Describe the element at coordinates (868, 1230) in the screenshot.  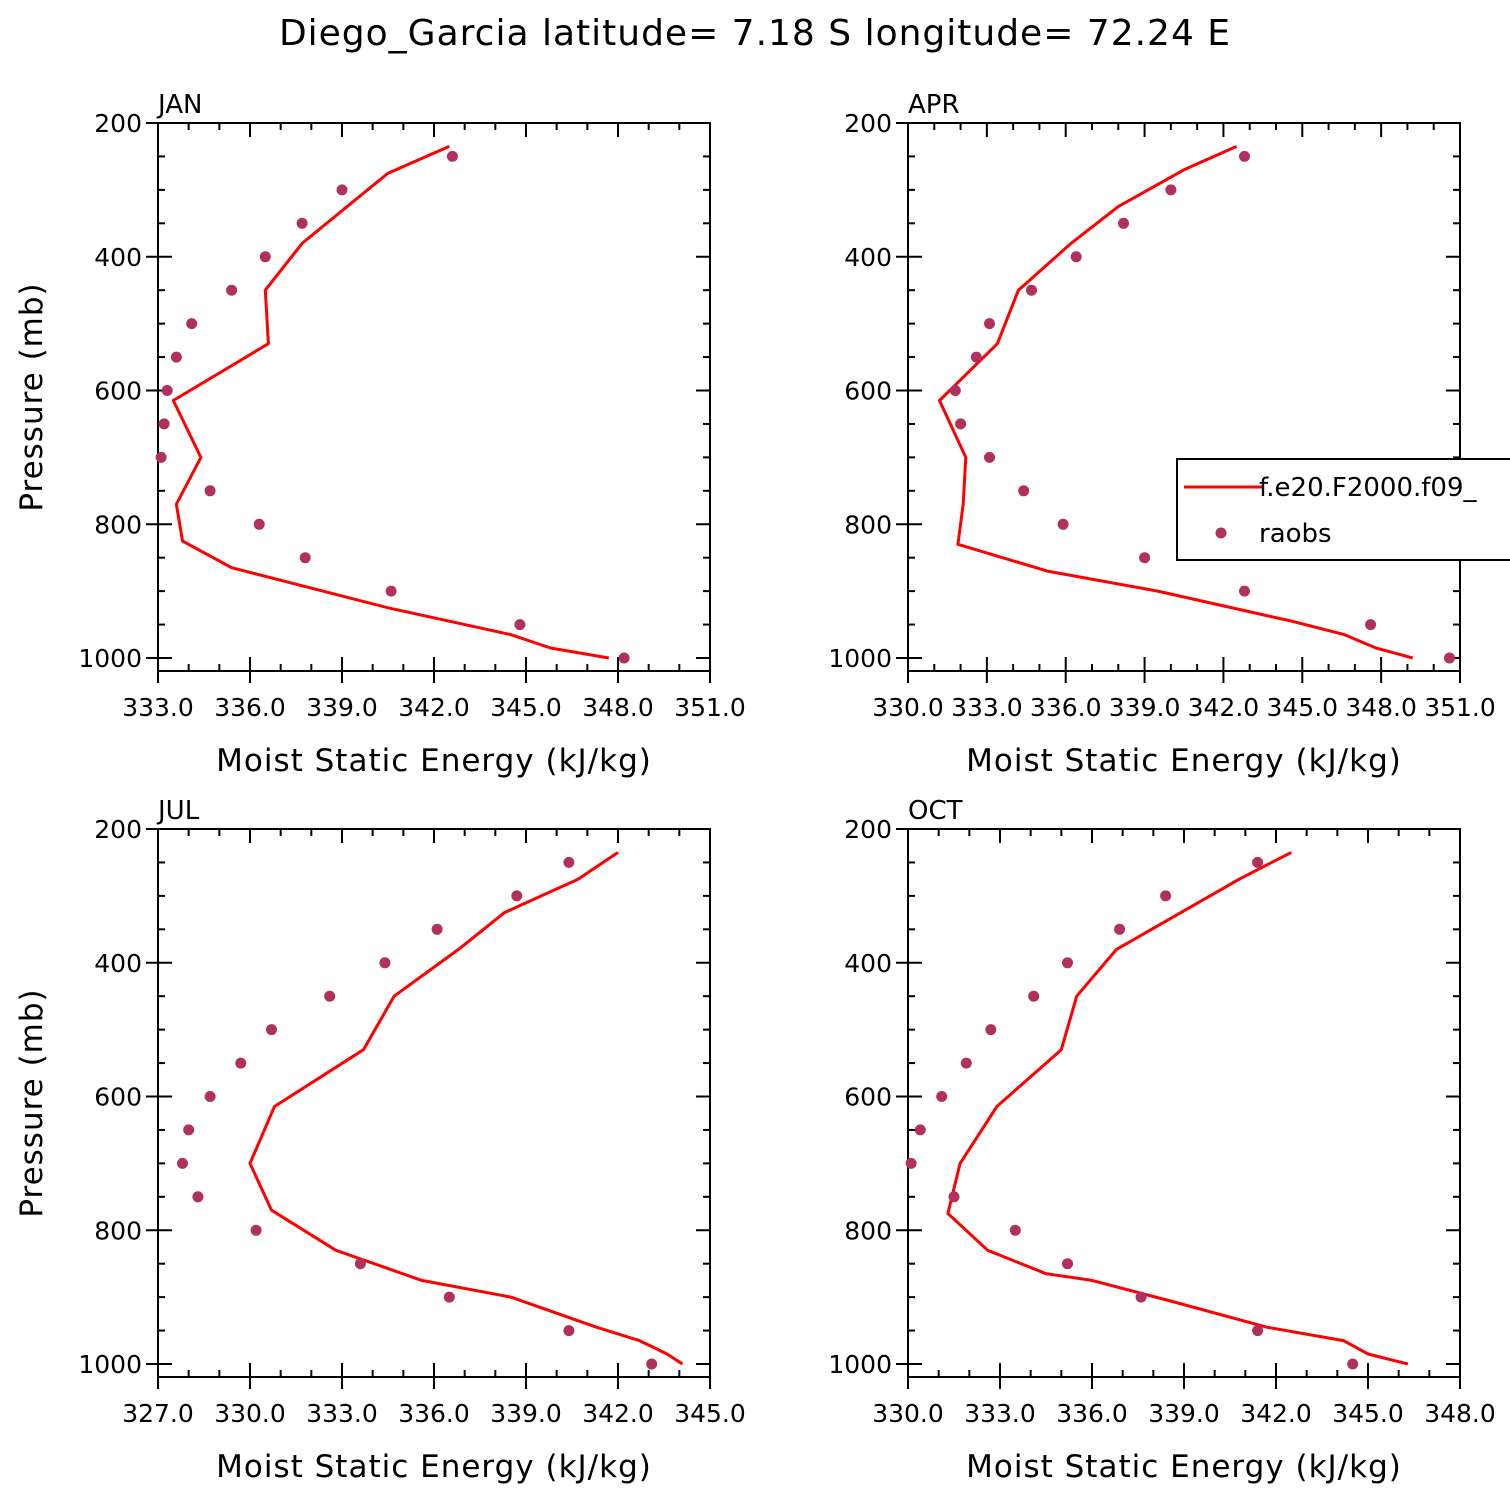
I see `y-tick-label: 800` at that location.